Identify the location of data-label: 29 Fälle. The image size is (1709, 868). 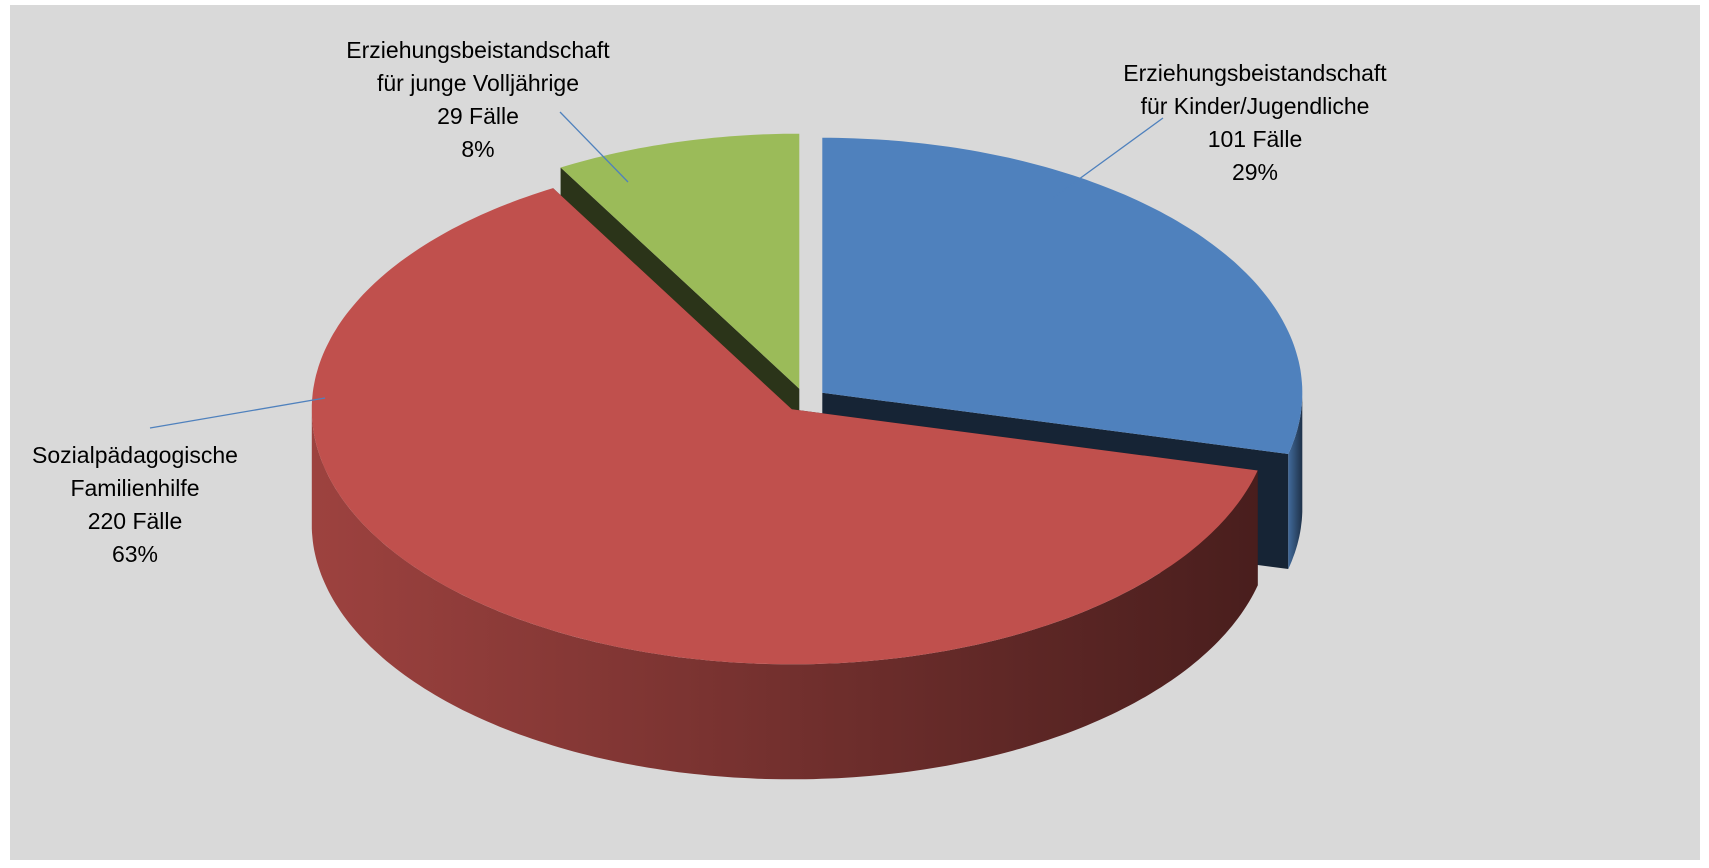
(478, 116).